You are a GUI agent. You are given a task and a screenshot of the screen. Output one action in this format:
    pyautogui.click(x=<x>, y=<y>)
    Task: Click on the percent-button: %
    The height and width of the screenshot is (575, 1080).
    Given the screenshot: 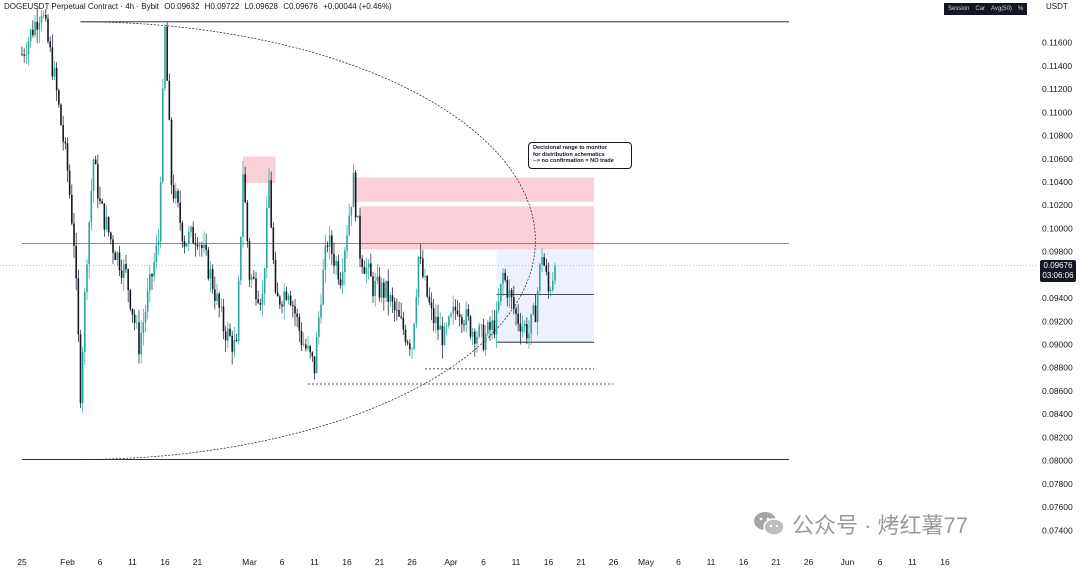 What is the action you would take?
    pyautogui.click(x=1020, y=9)
    